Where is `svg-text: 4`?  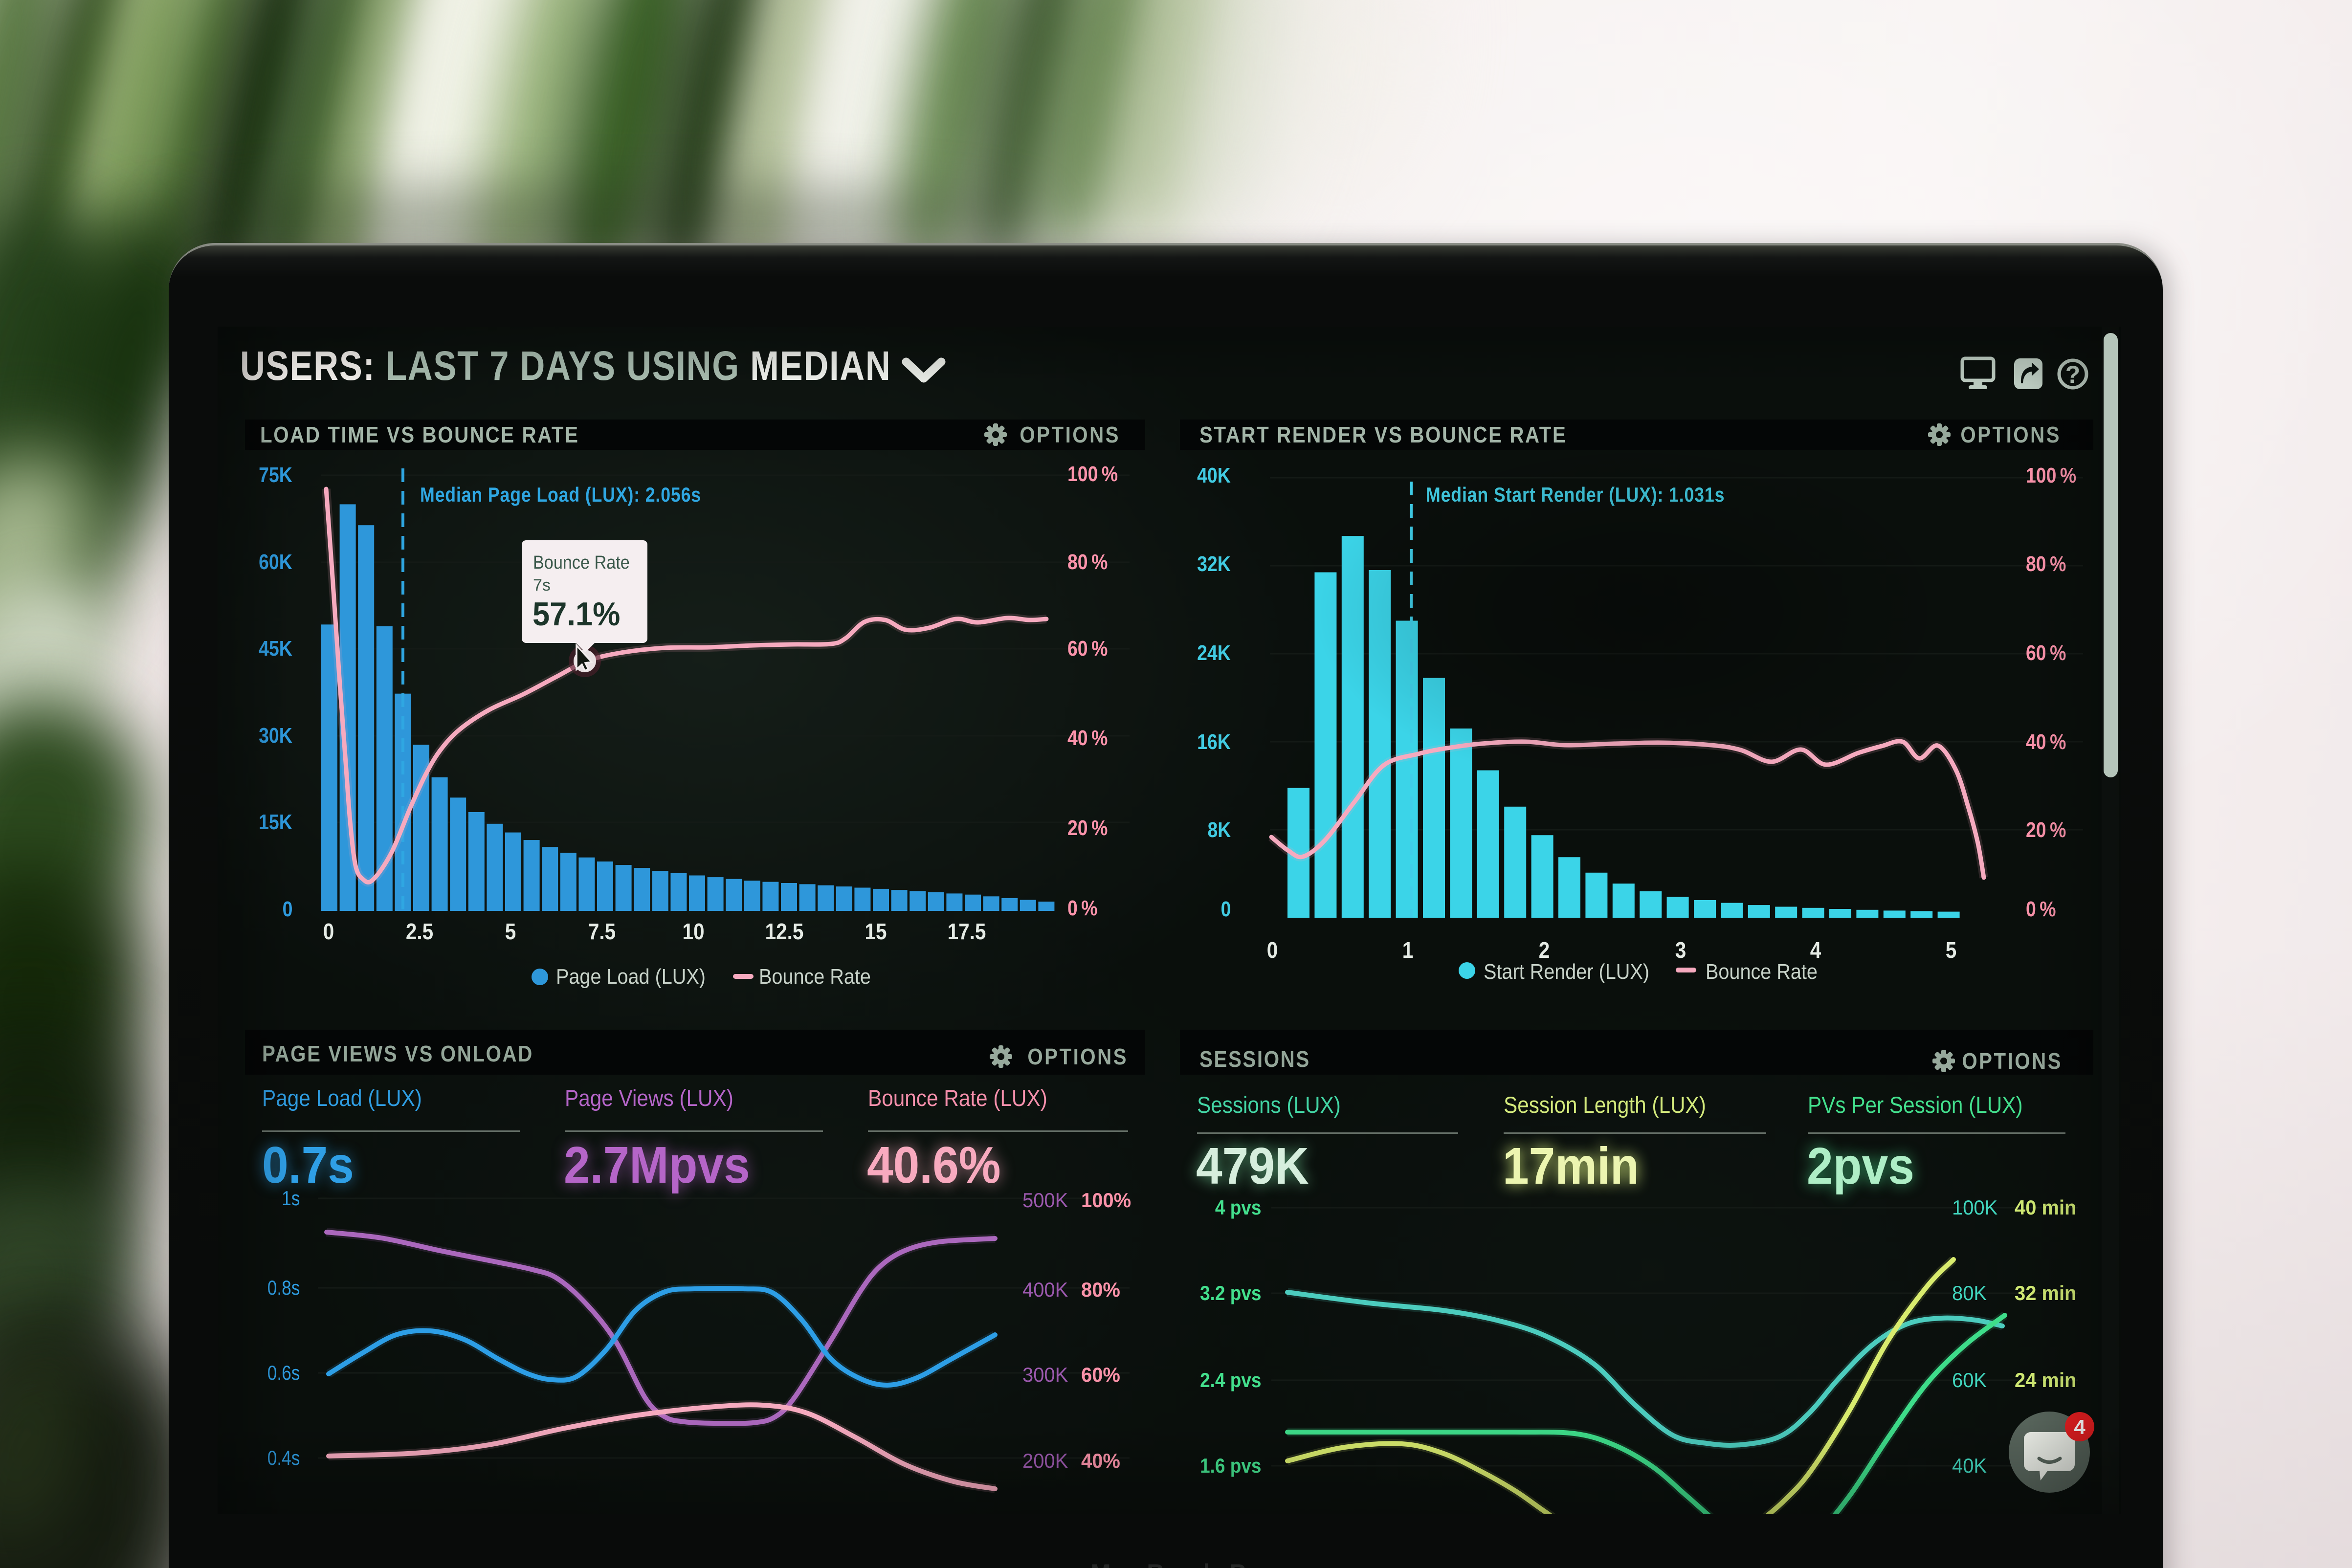 svg-text: 4 is located at coordinates (2080, 1426).